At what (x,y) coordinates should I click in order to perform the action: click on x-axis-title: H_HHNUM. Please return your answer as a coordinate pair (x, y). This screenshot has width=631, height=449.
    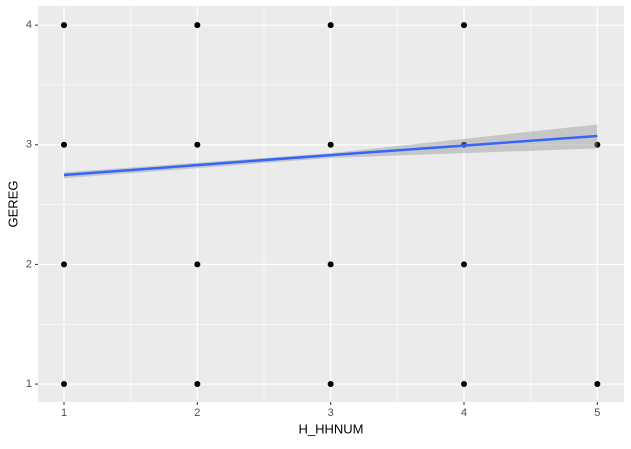
    Looking at the image, I should click on (331, 428).